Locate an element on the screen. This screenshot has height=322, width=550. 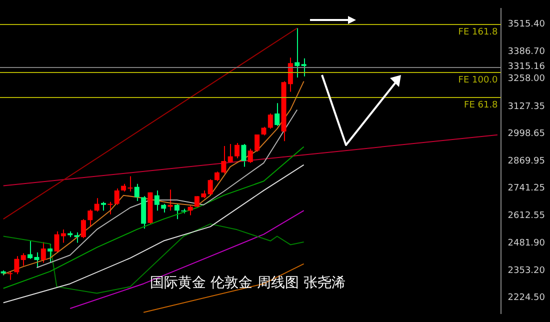
y-tick-label: 3386.70 is located at coordinates (527, 51).